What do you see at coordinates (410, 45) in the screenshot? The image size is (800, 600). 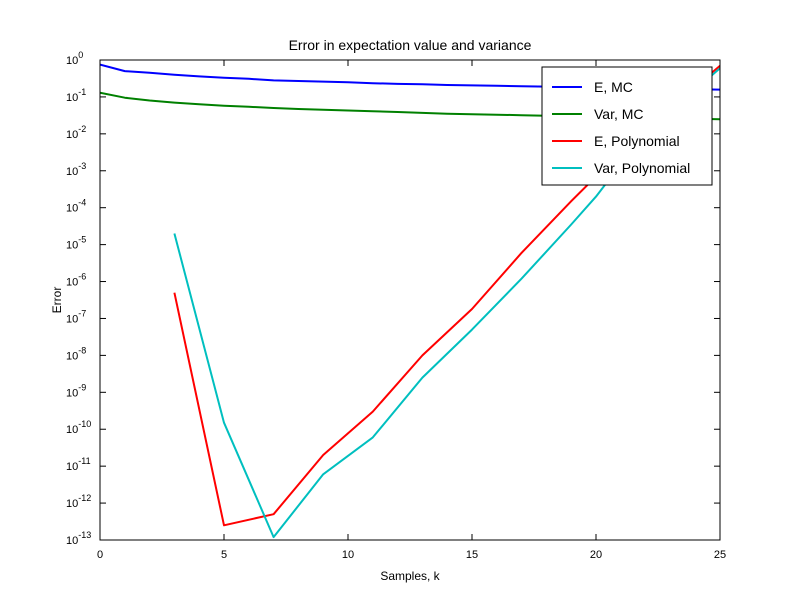 I see `chart-title: Error in expectation value and variance` at bounding box center [410, 45].